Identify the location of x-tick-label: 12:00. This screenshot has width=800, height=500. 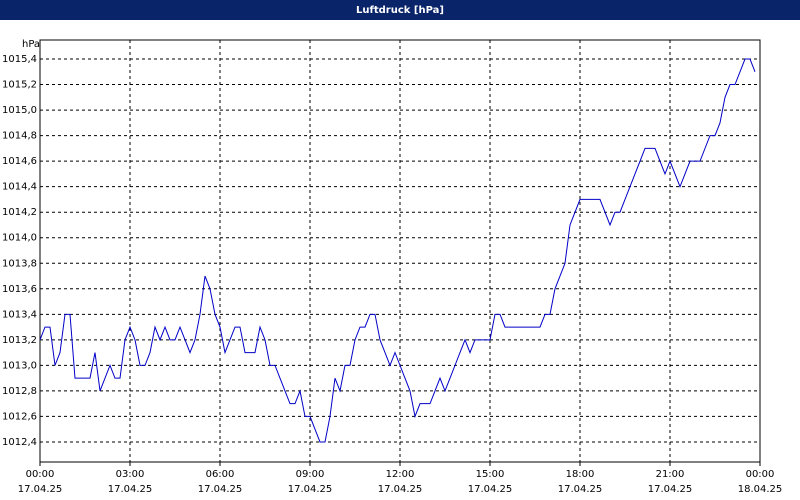
(400, 474).